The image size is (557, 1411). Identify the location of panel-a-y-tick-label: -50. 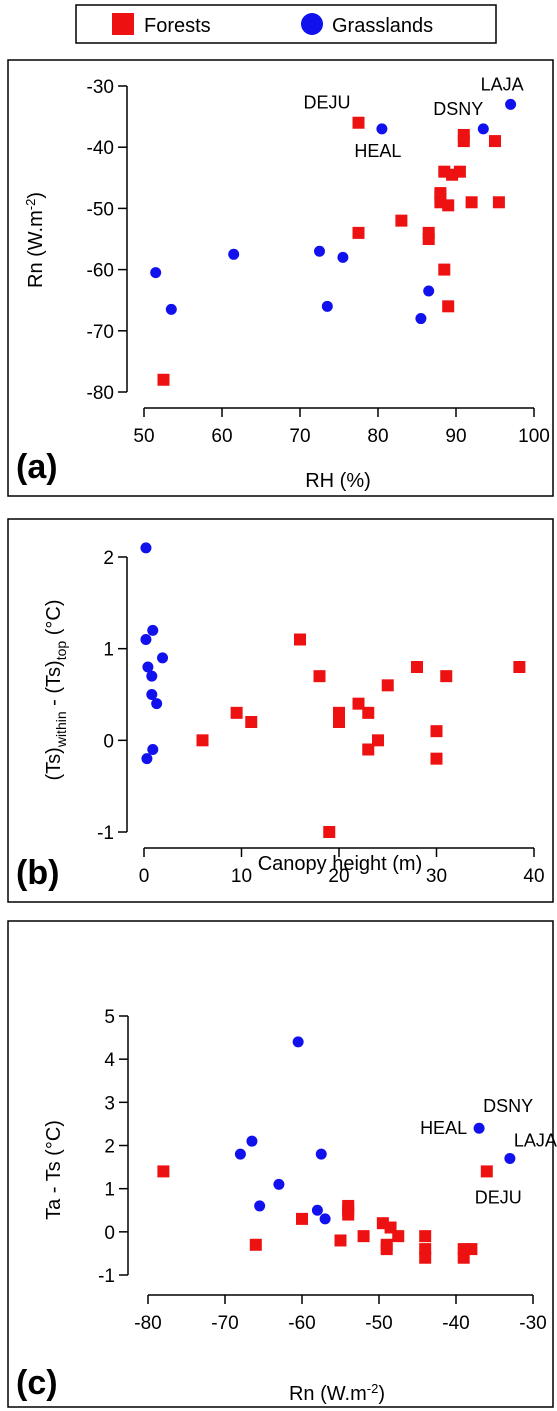
(100, 209).